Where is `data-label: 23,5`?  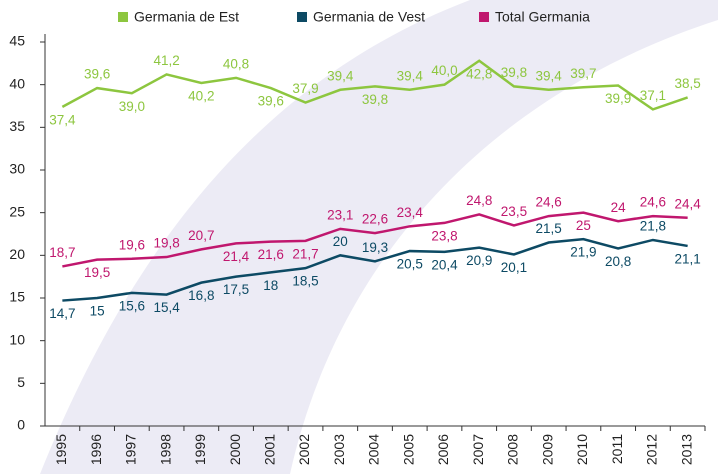
data-label: 23,5 is located at coordinates (514, 211).